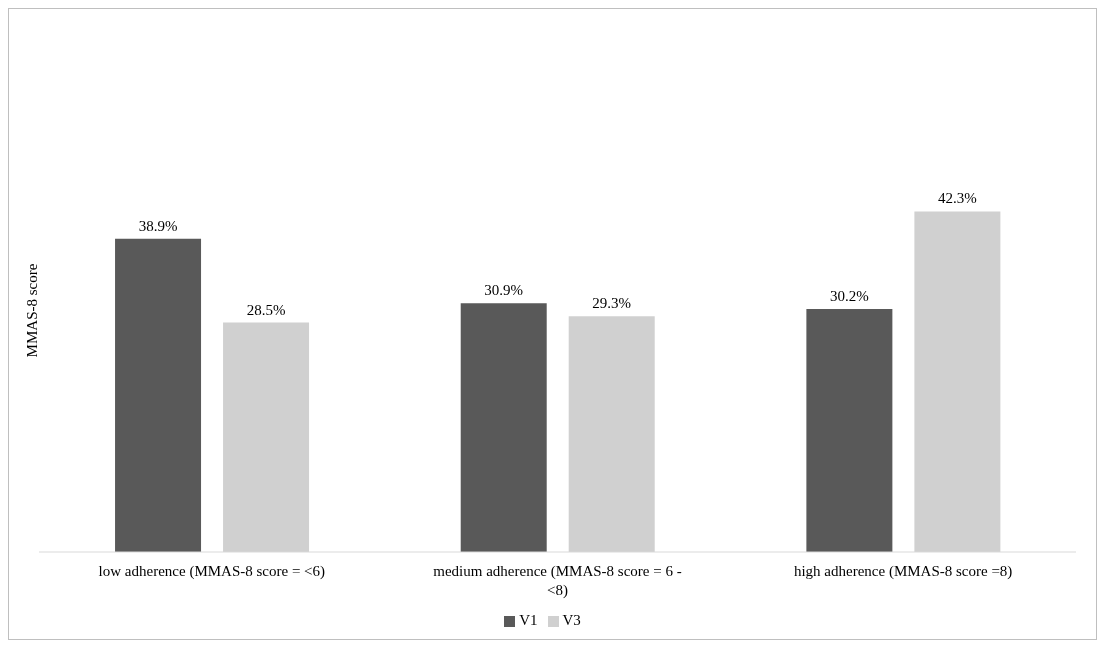 The height and width of the screenshot is (648, 1105). What do you see at coordinates (266, 309) in the screenshot?
I see `data-label: 28.5%` at bounding box center [266, 309].